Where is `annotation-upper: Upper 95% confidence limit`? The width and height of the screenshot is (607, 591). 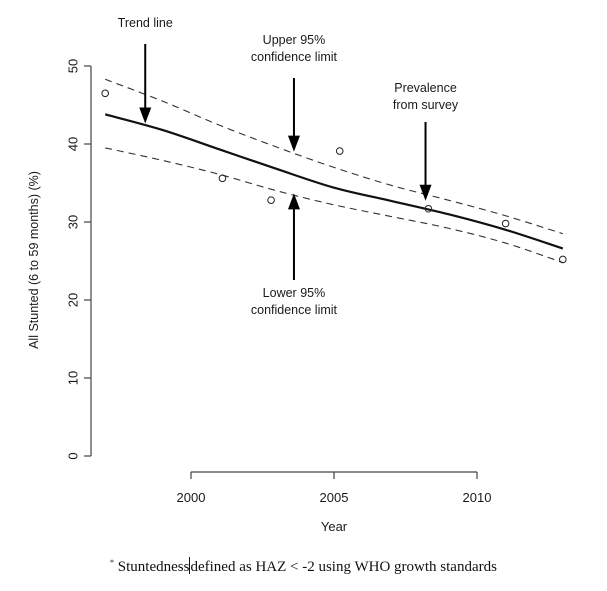
annotation-upper: Upper 95% confidence limit is located at coordinates (294, 92).